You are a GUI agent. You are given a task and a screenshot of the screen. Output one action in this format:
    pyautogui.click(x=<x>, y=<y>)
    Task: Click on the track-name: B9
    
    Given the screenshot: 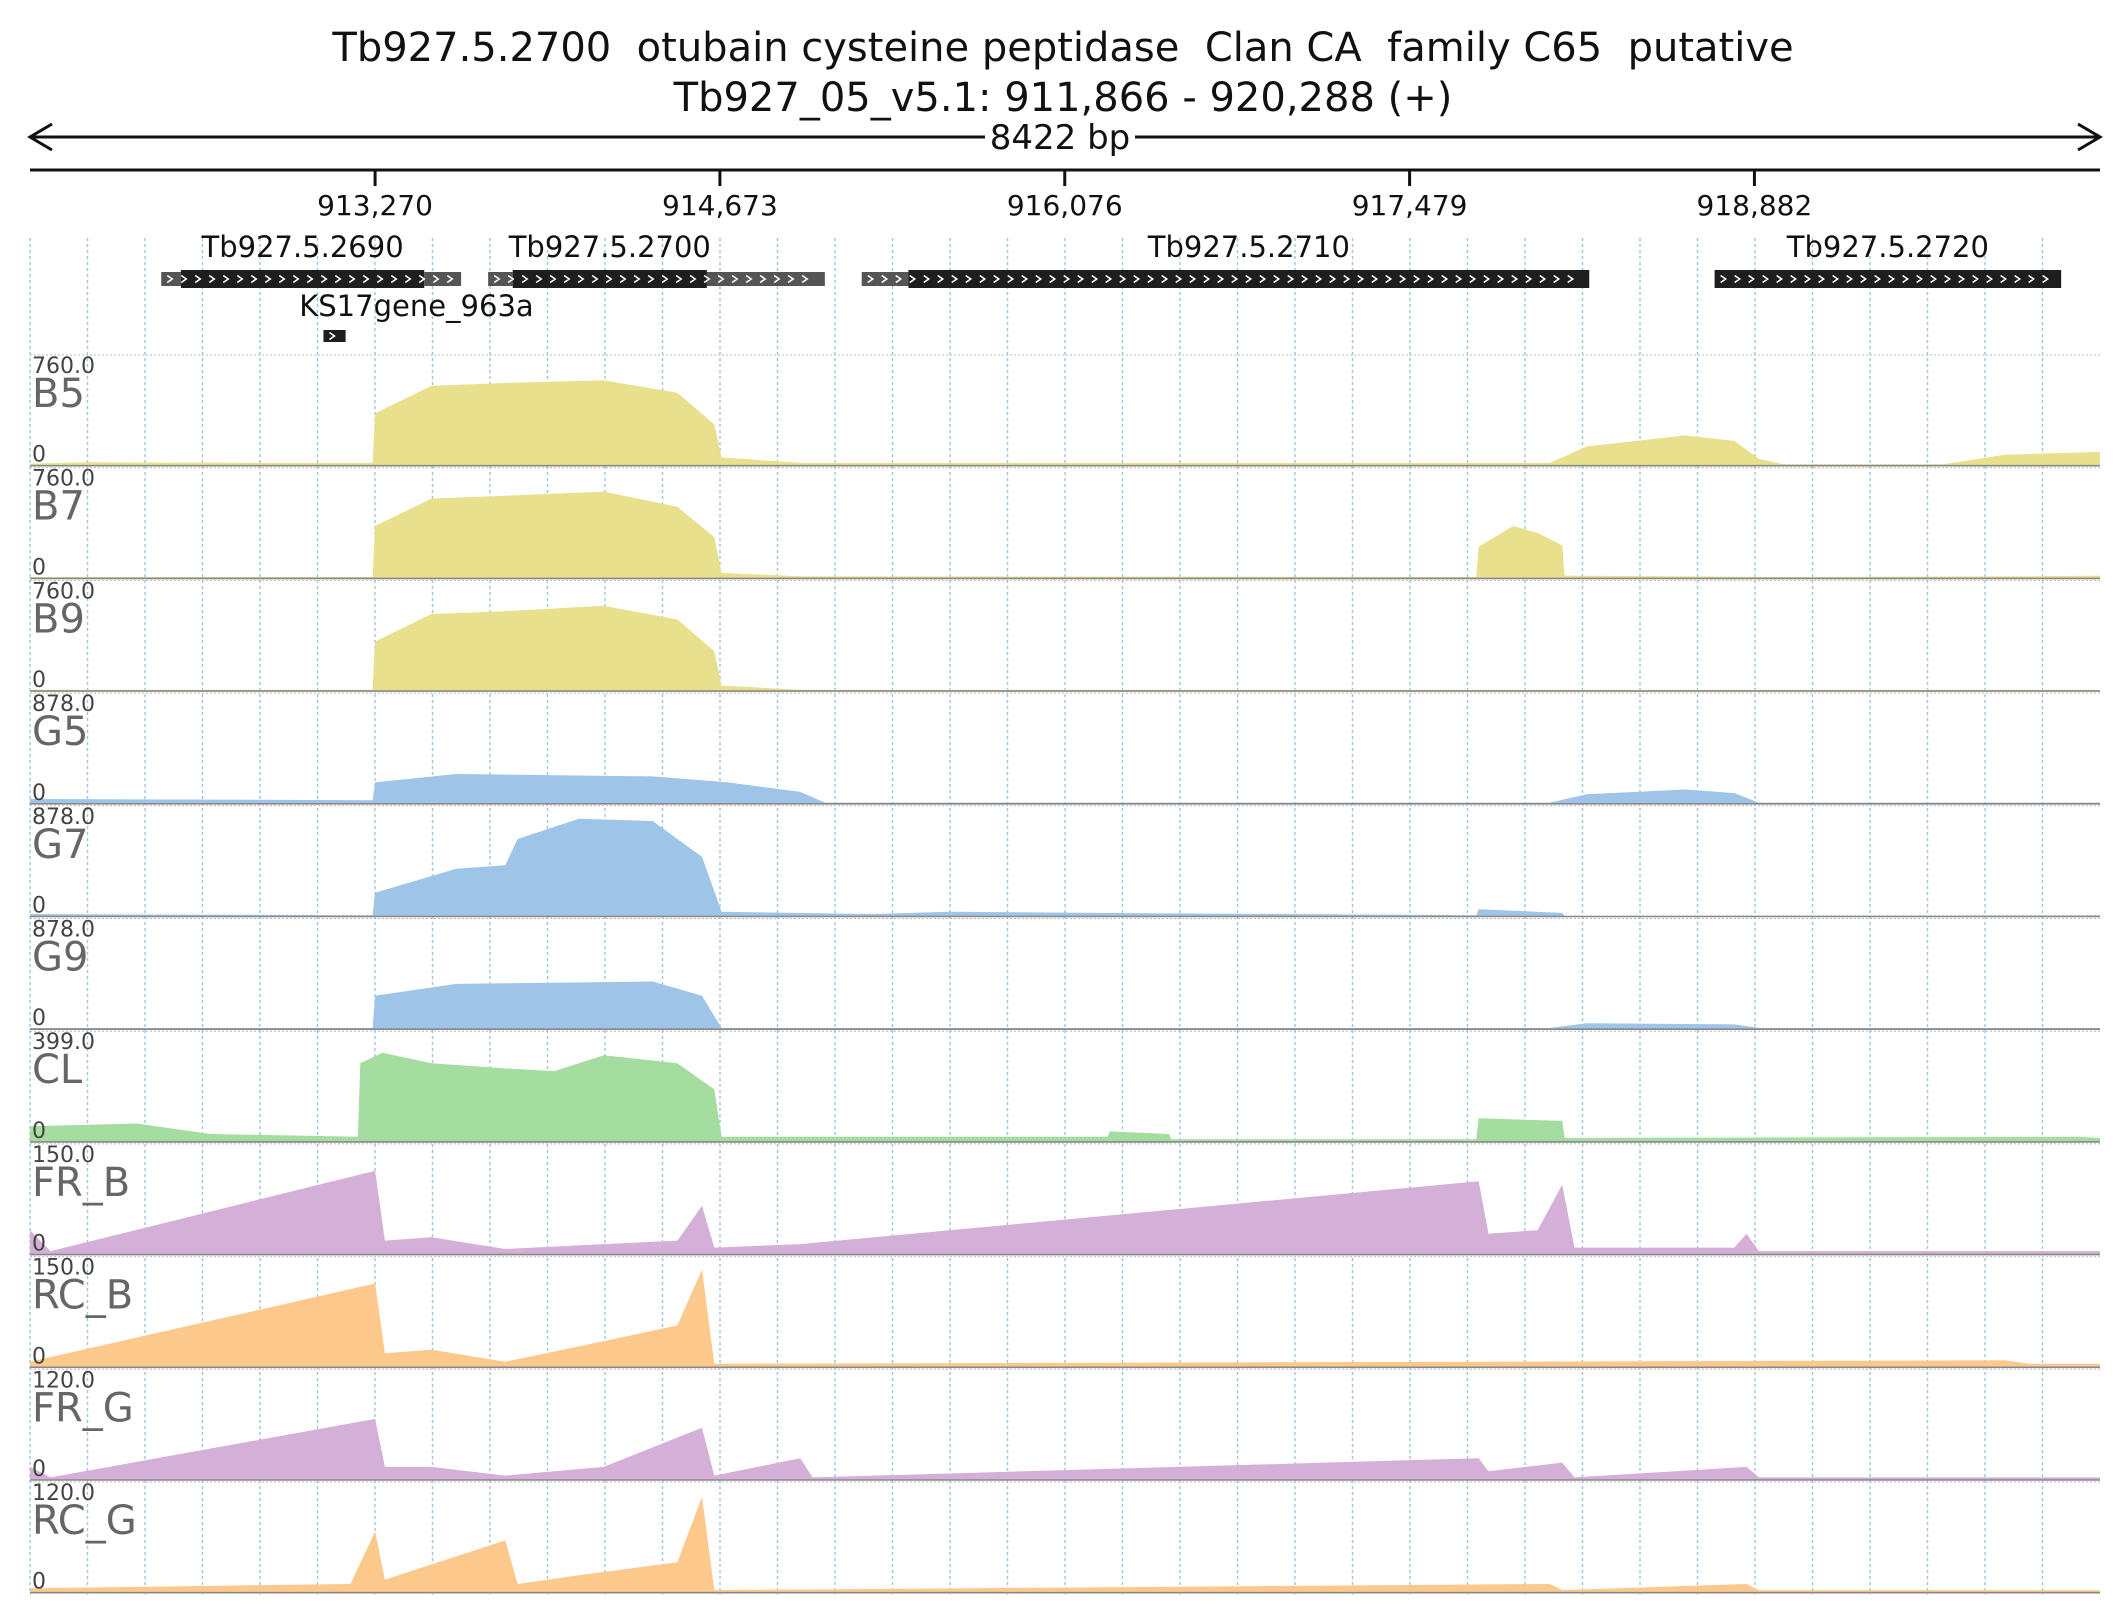 What is the action you would take?
    pyautogui.click(x=58, y=619)
    